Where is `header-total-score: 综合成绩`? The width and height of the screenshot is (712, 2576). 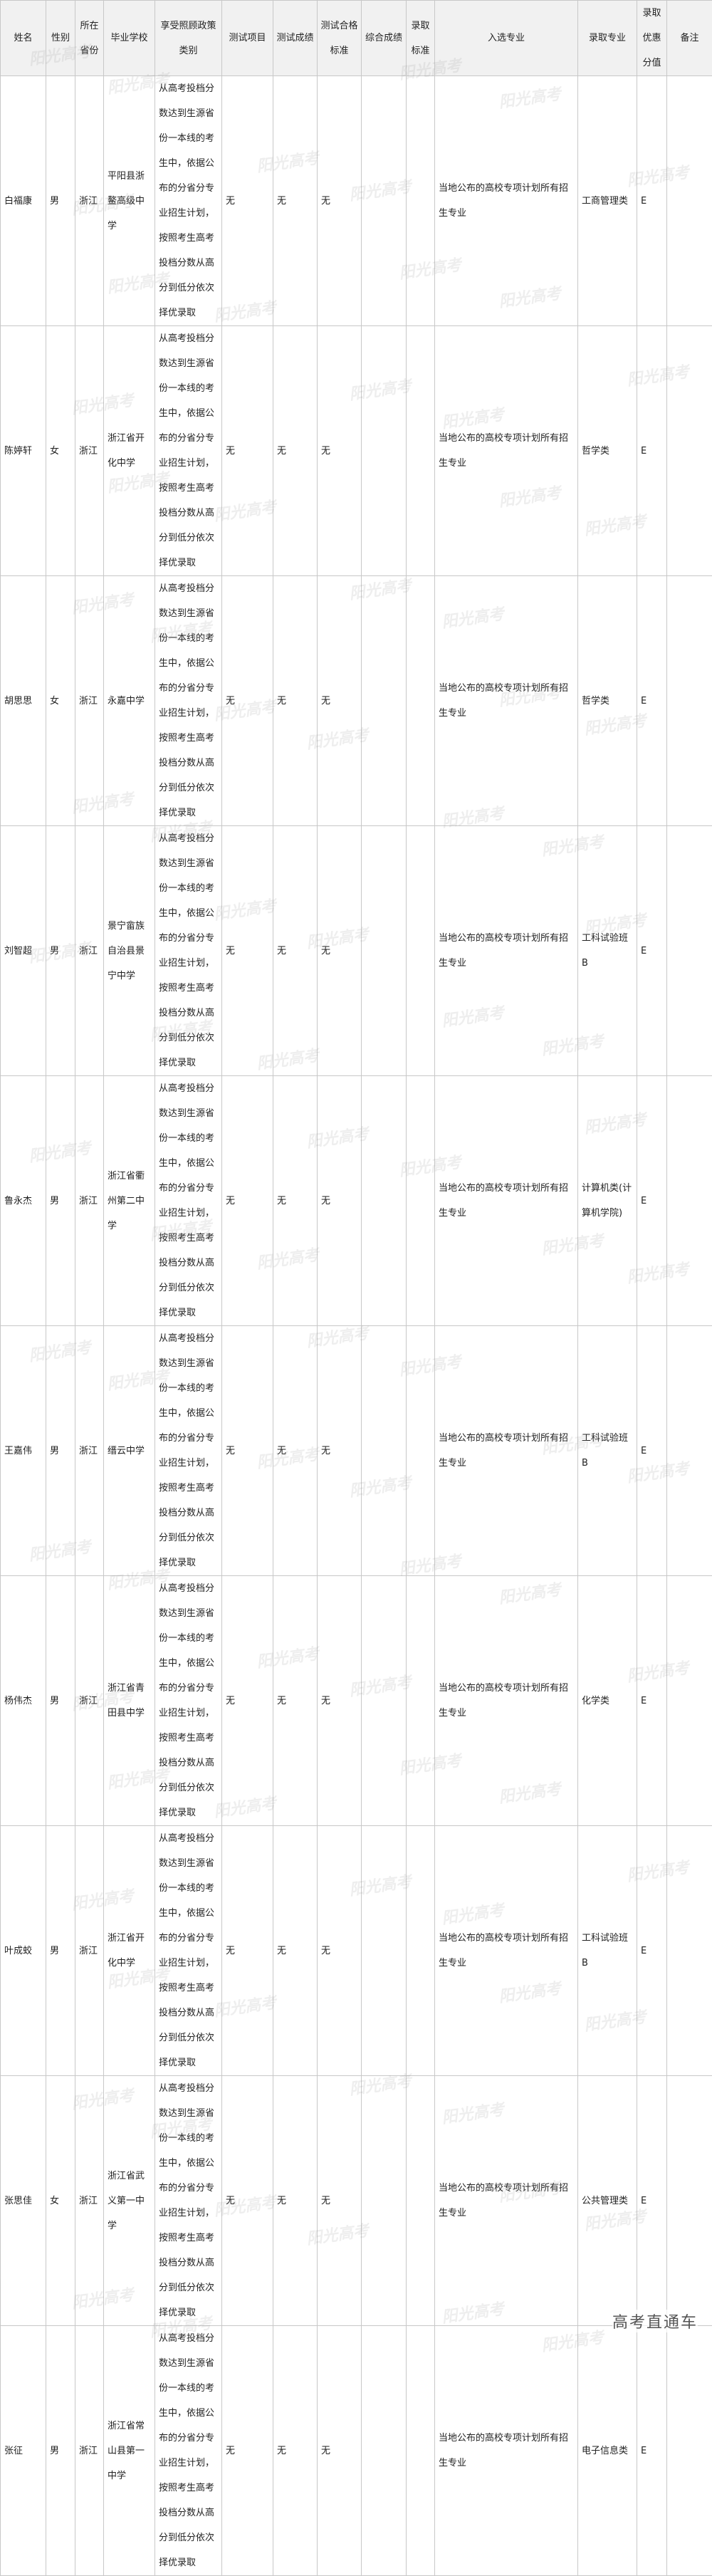
header-total-score: 综合成绩 is located at coordinates (384, 38).